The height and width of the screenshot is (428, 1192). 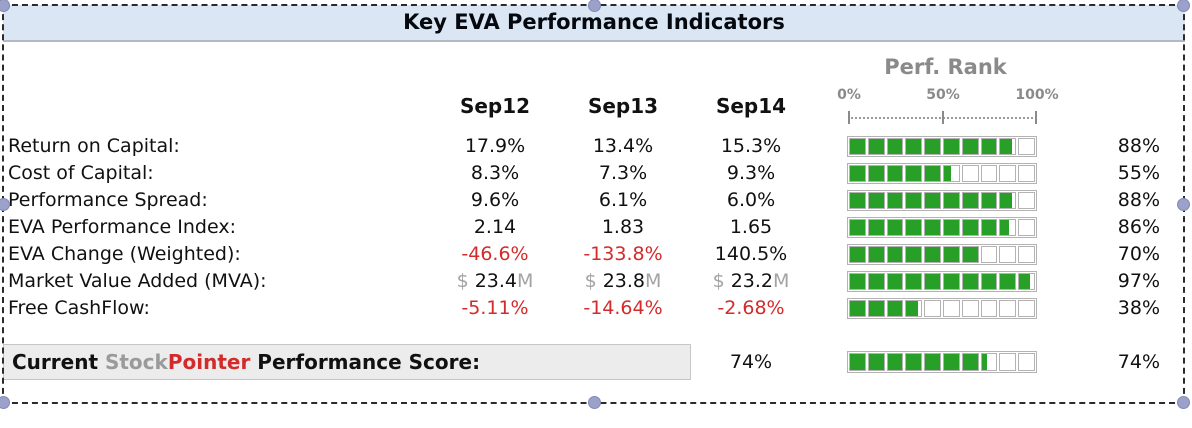 I want to click on row-label: Free CashFlow:, so click(x=79, y=308).